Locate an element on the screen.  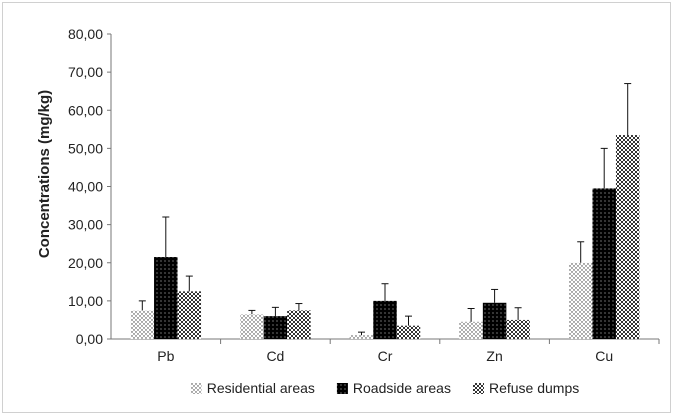
x-tick-label: Pb is located at coordinates (165, 356).